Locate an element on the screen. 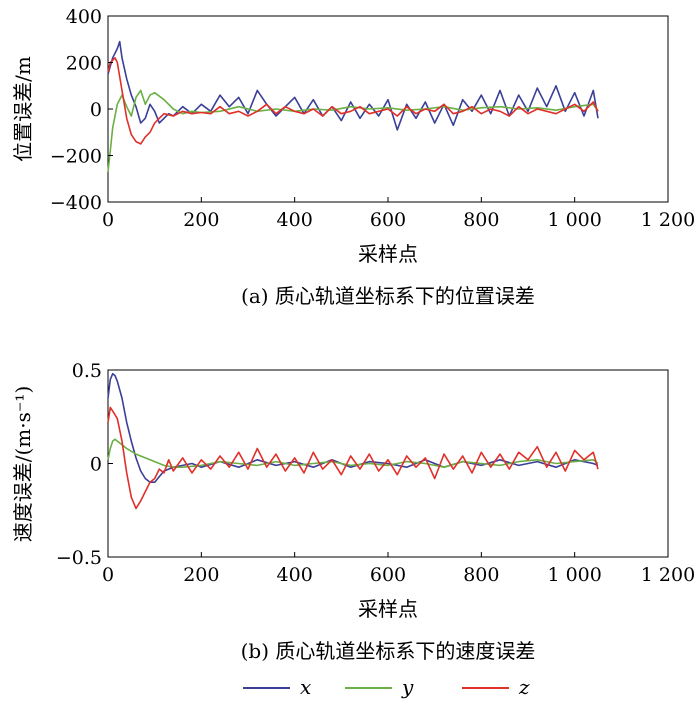  panel-a-series-group is located at coordinates (353, 106).